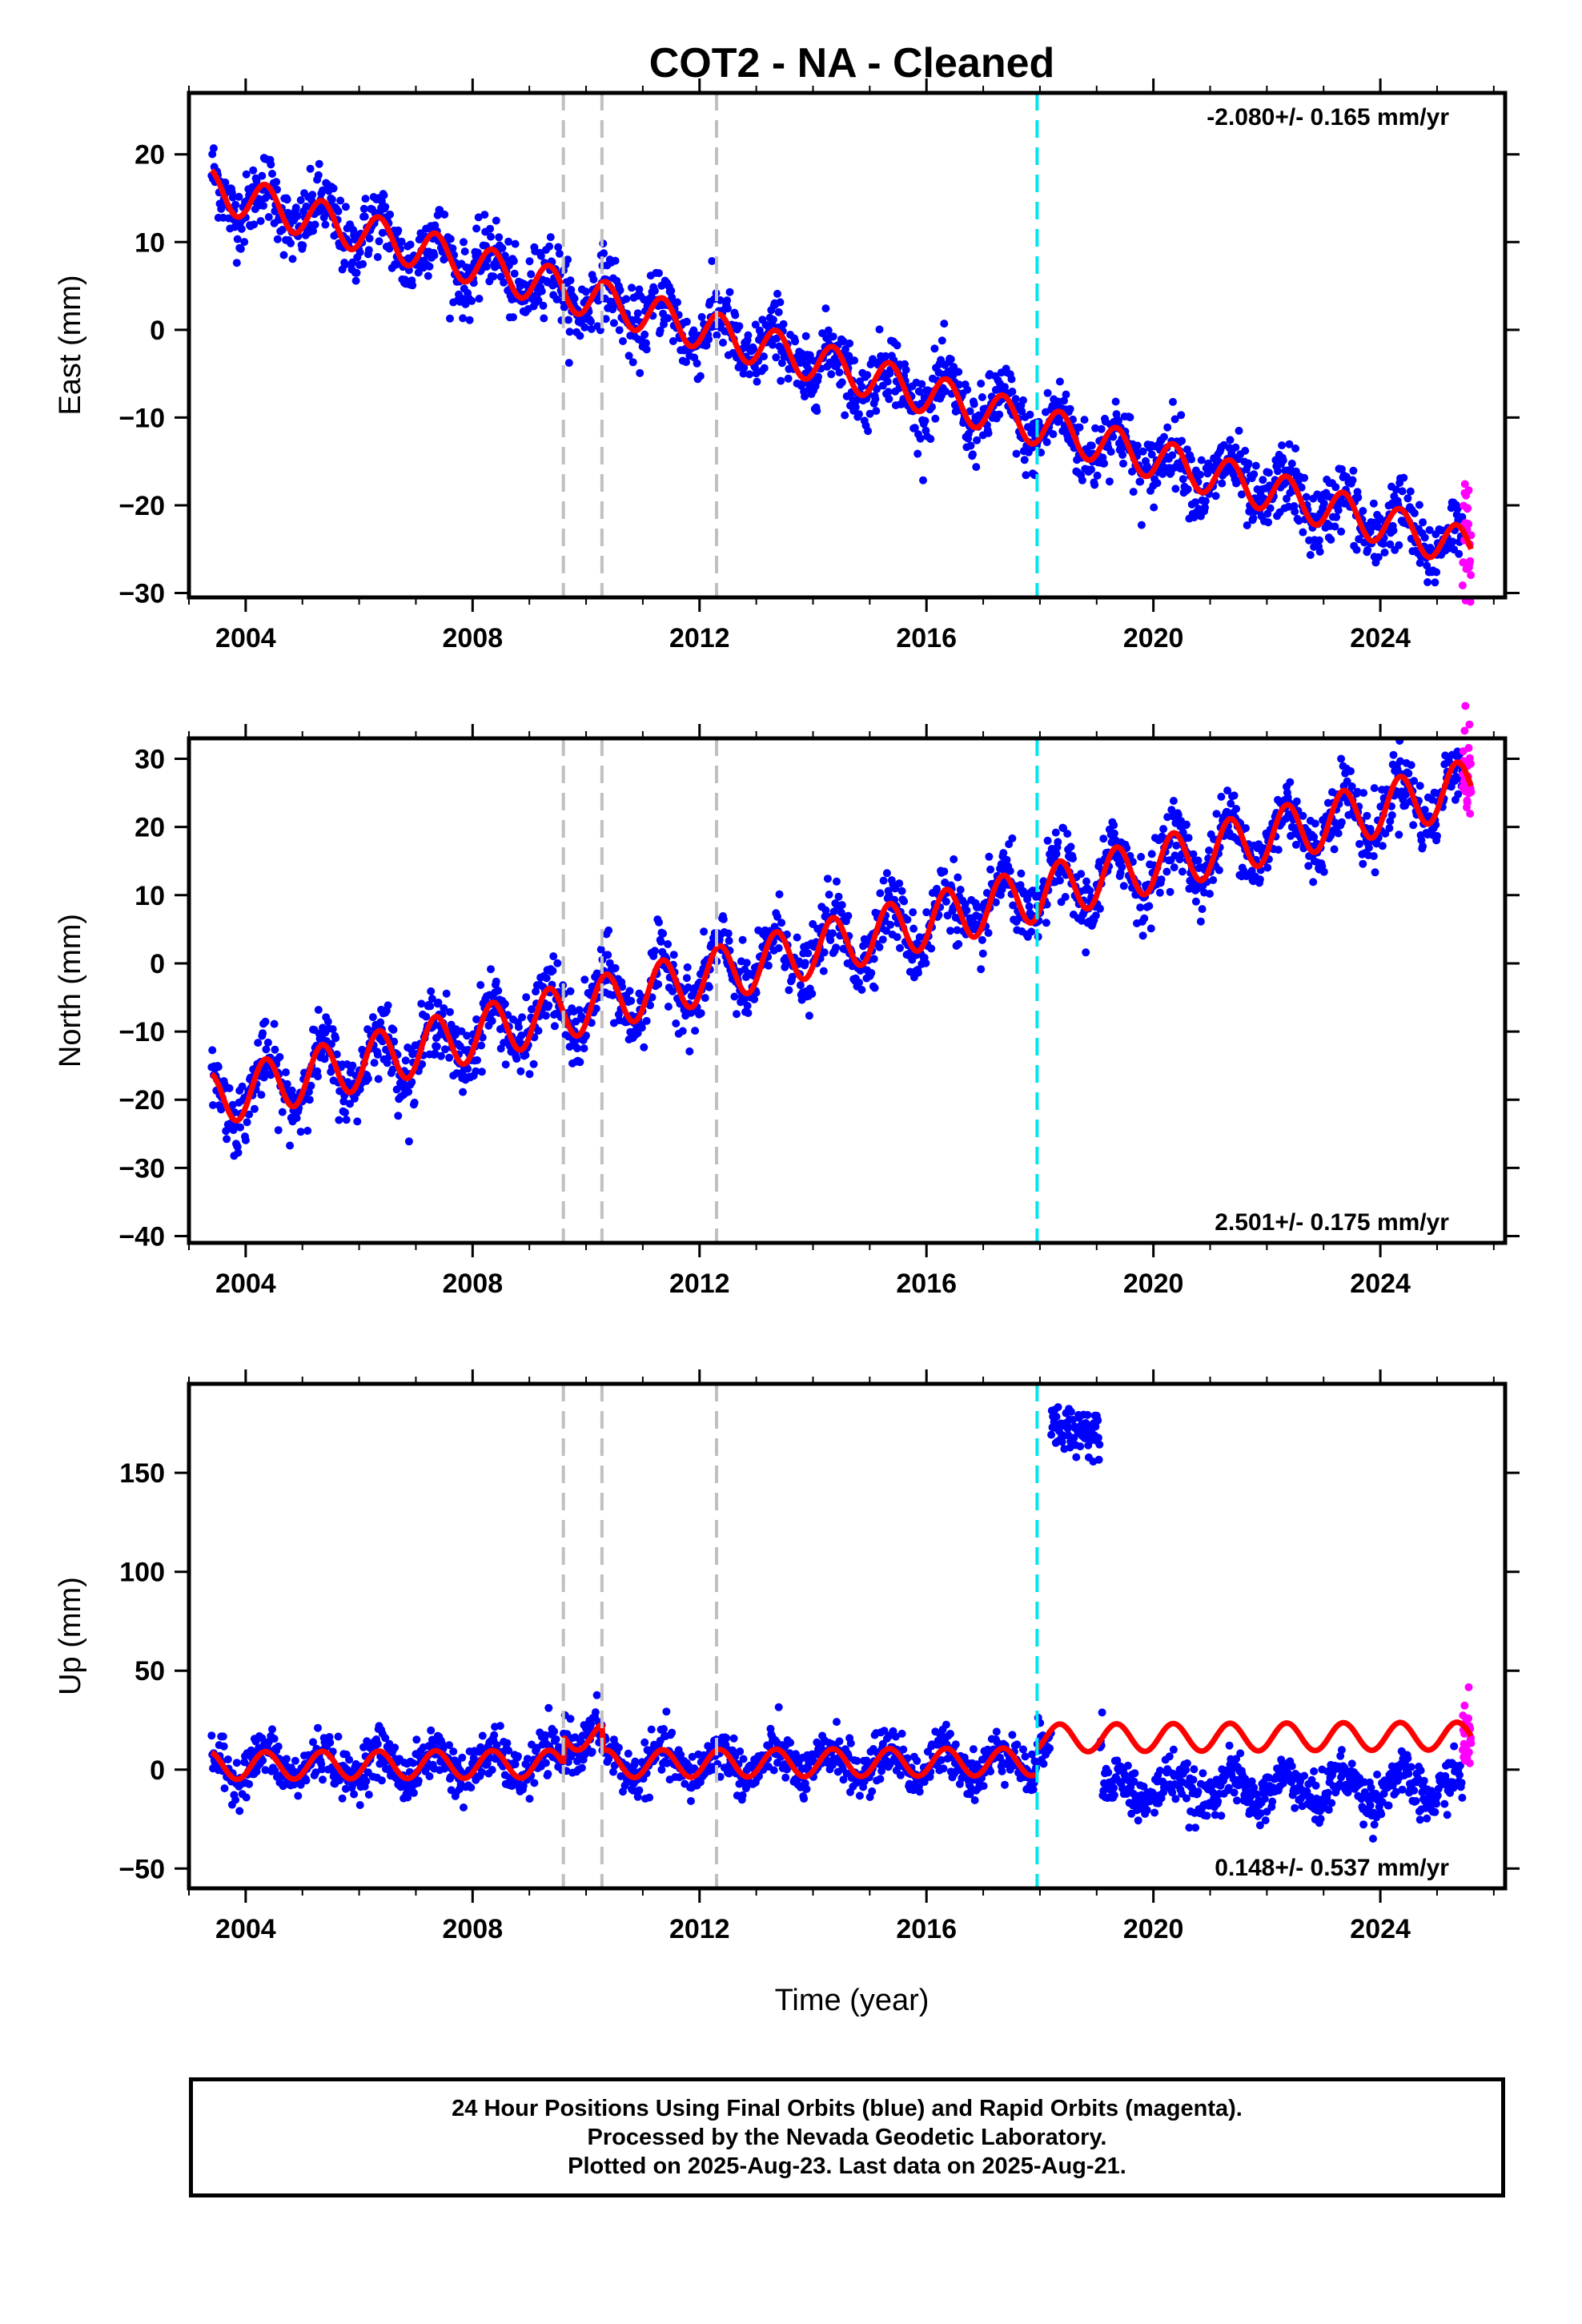 This screenshot has height=2324, width=1582. What do you see at coordinates (1464, 730) in the screenshot?
I see `north-rapid-point` at bounding box center [1464, 730].